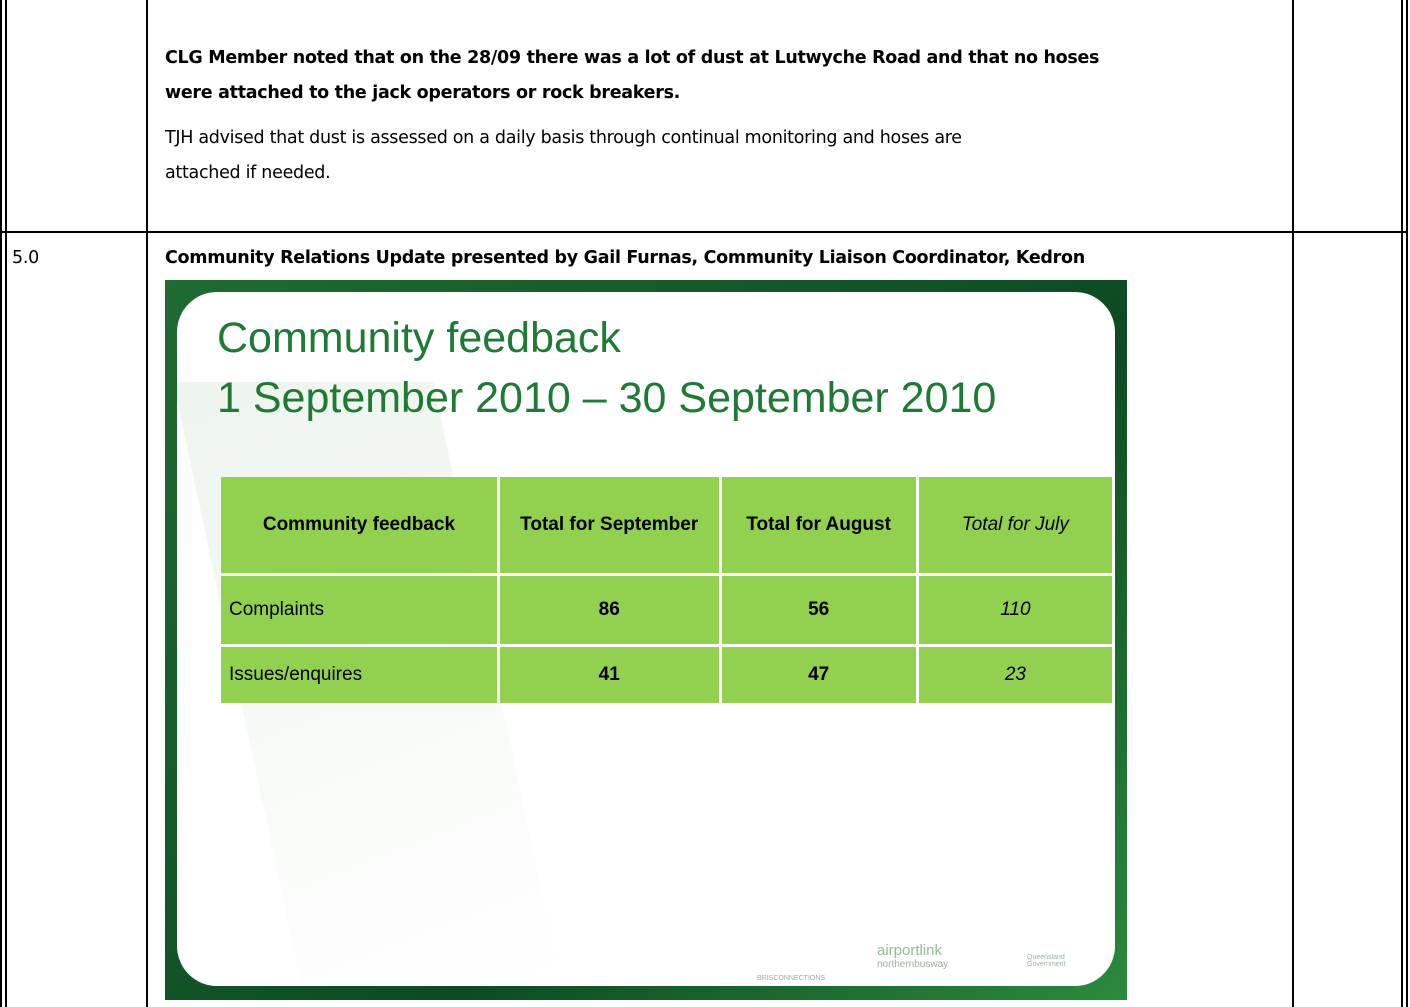  Describe the element at coordinates (25, 258) in the screenshot. I see `item-number: 5.0` at that location.